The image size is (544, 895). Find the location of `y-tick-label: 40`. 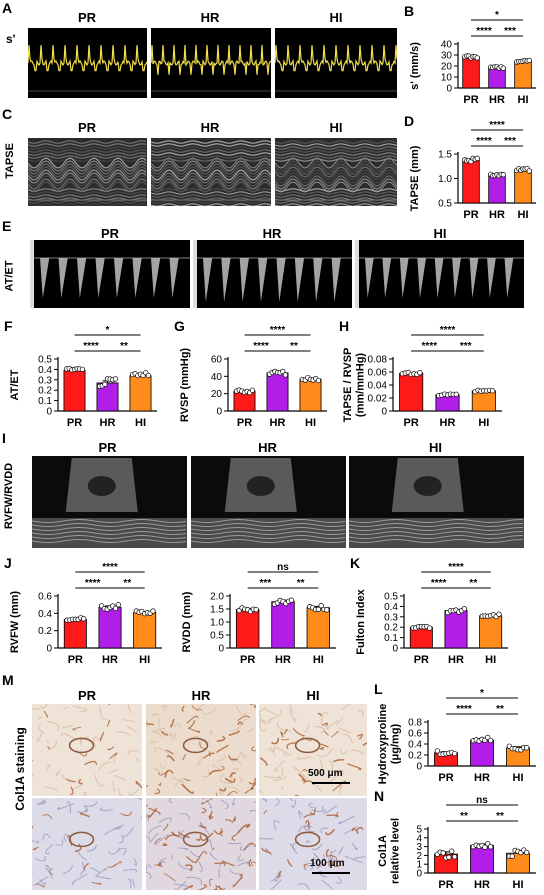

y-tick-label: 40 is located at coordinates (217, 377).